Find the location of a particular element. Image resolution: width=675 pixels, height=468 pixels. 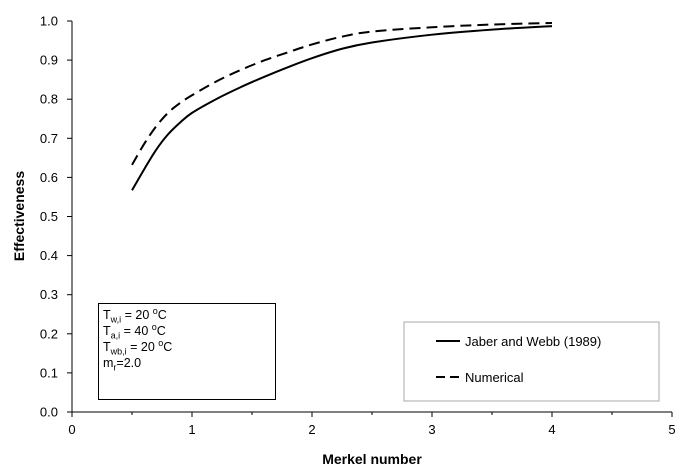

y-tick-label: 1.0 is located at coordinates (49, 21).